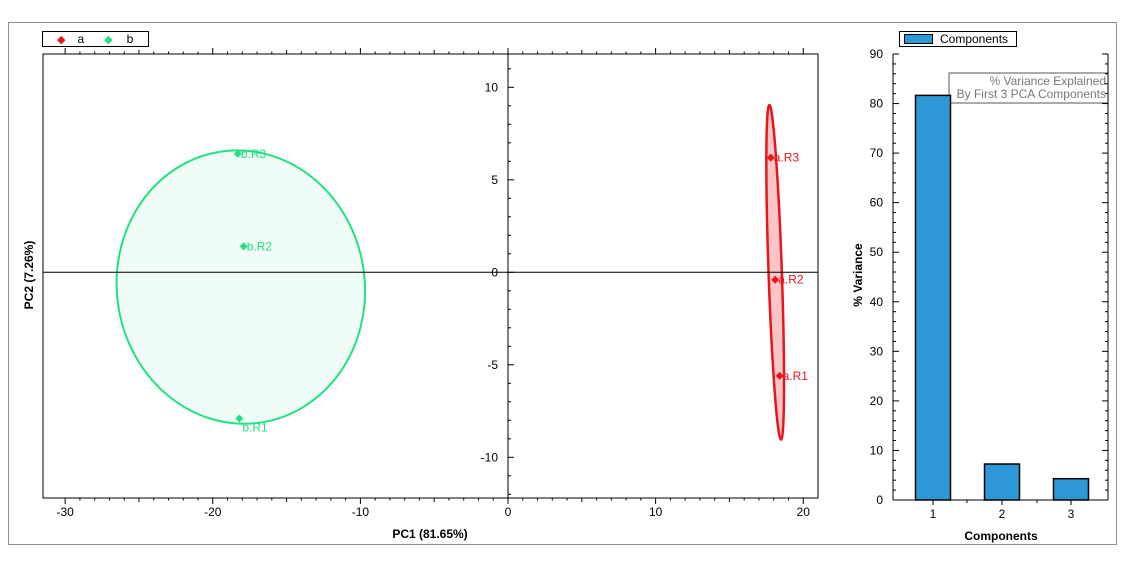 This screenshot has height=570, width=1132. What do you see at coordinates (933, 514) in the screenshot?
I see `bar-x-tick-label: 1` at bounding box center [933, 514].